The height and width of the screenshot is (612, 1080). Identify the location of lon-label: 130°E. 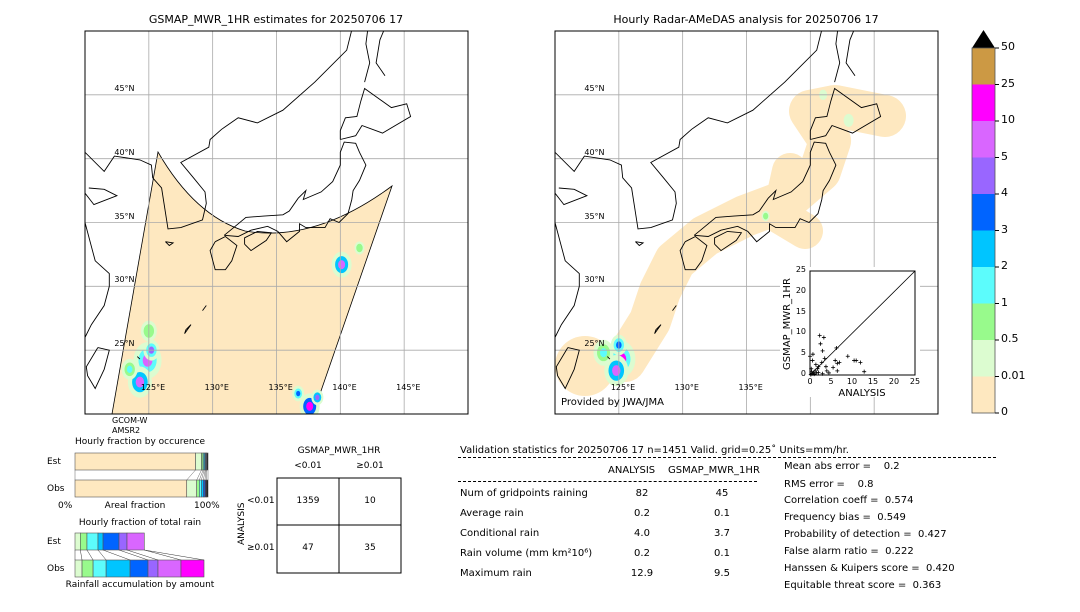
(216, 388).